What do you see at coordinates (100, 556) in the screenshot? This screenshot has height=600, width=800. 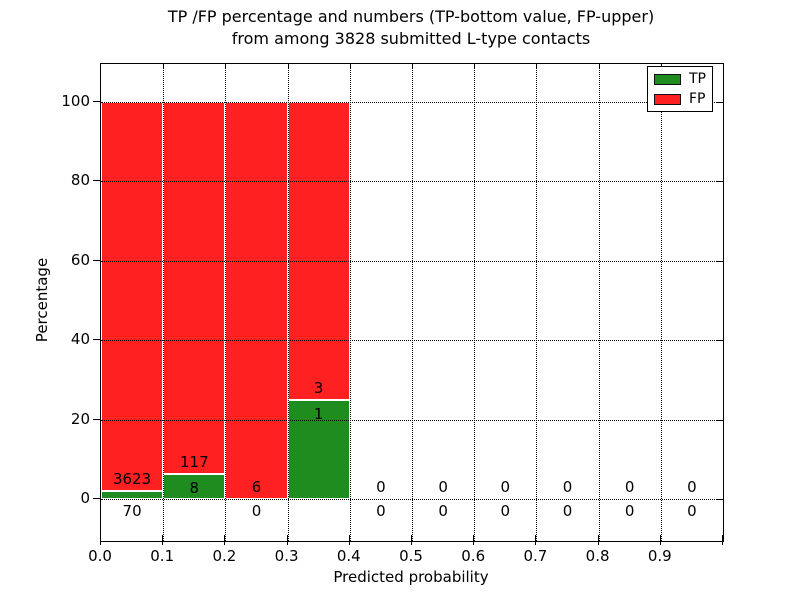 I see `x-tick-label-0.0: 0.0` at bounding box center [100, 556].